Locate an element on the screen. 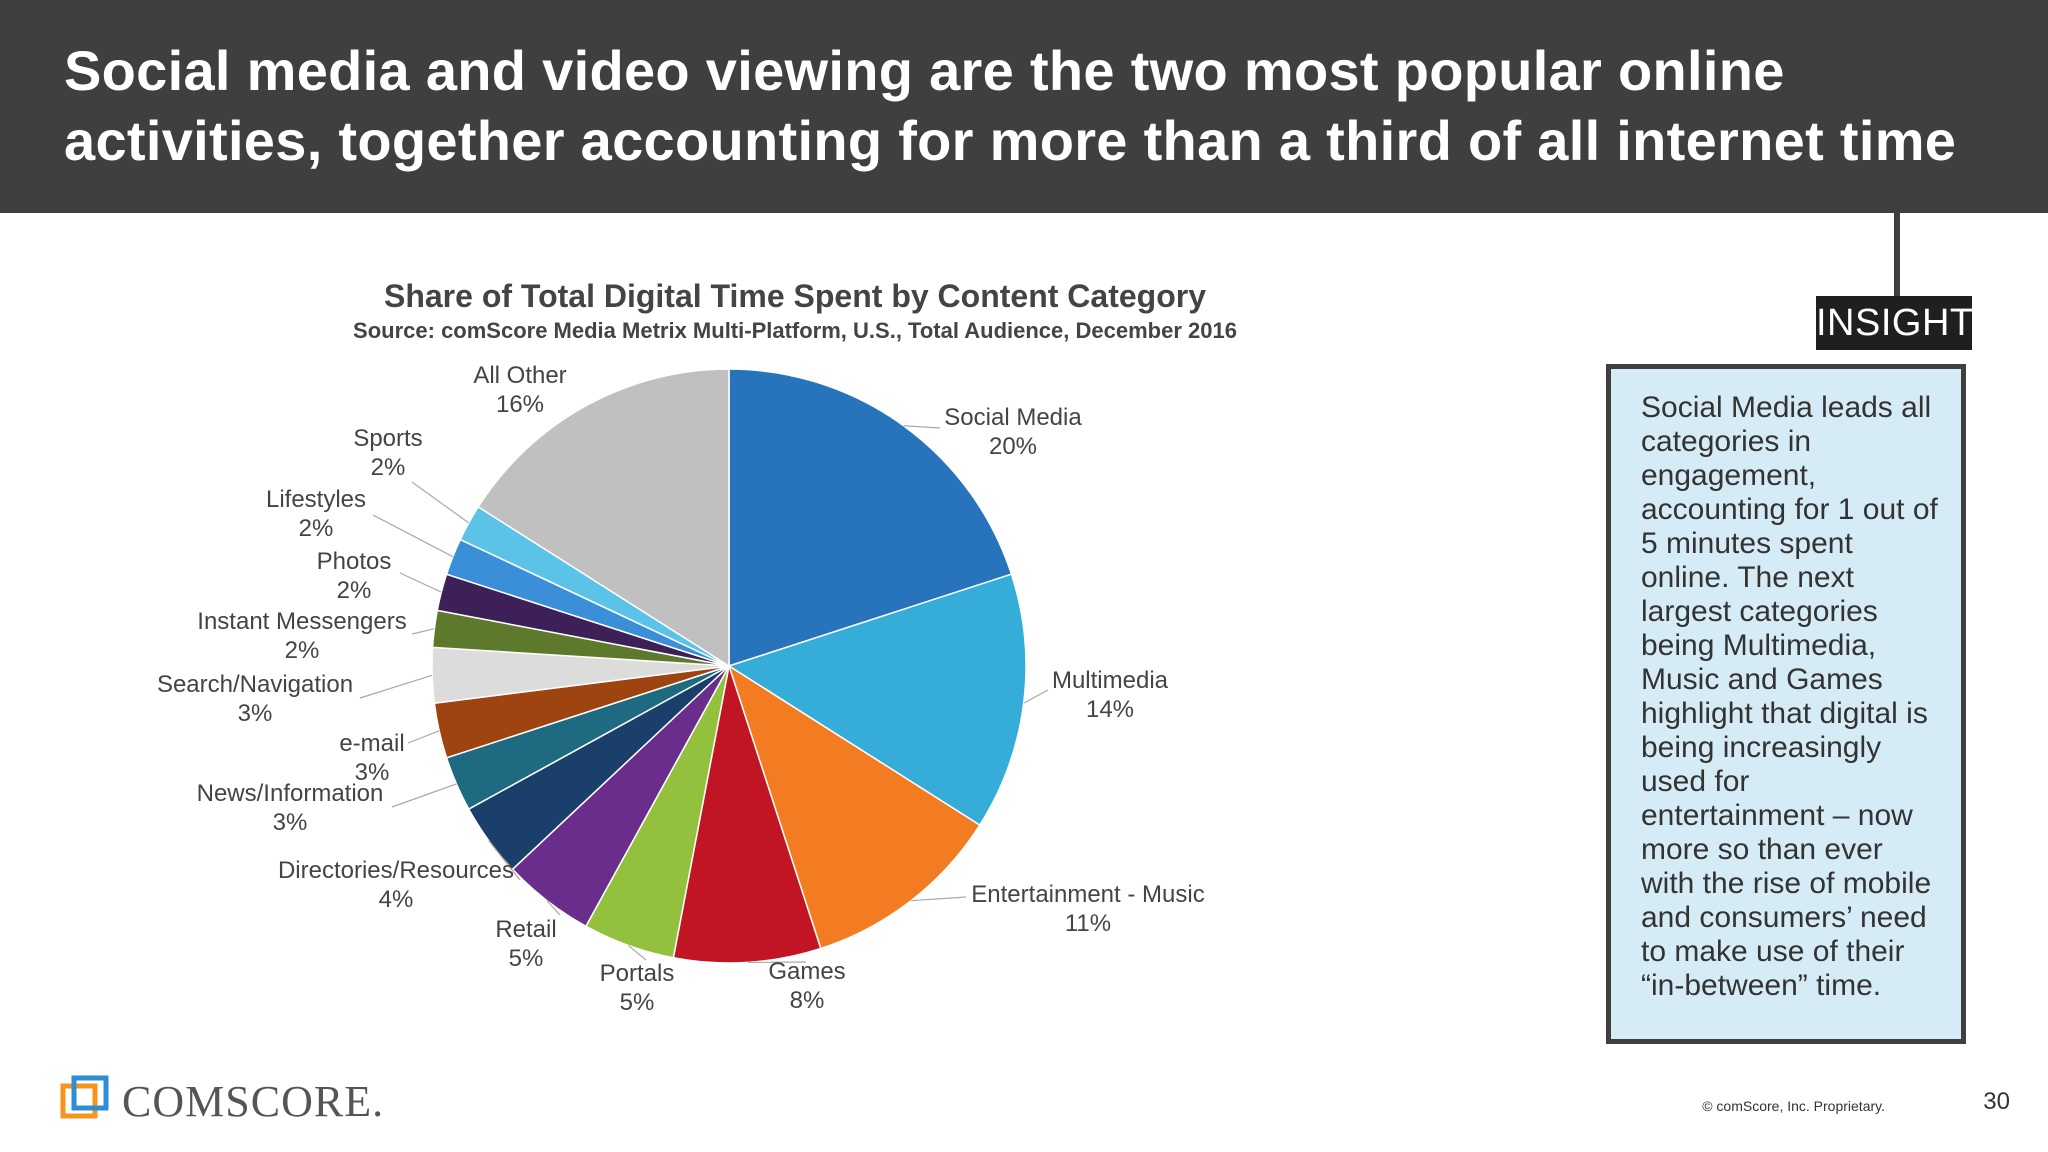 This screenshot has height=1152, width=2048. pie-slice-all-other is located at coordinates (603, 518).